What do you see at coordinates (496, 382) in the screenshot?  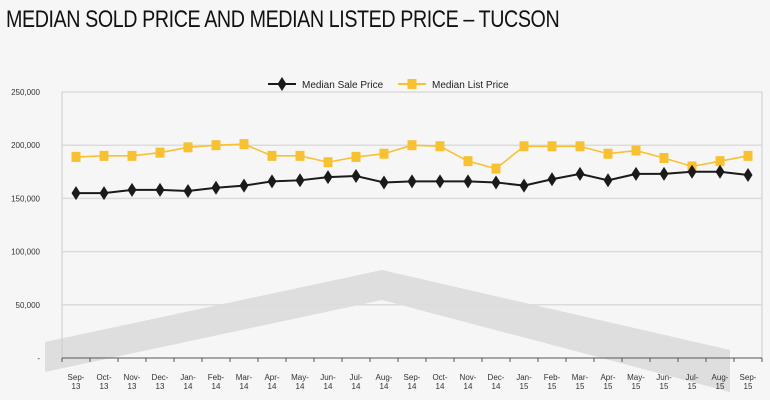 I see `x-tick-label: Dec-14` at bounding box center [496, 382].